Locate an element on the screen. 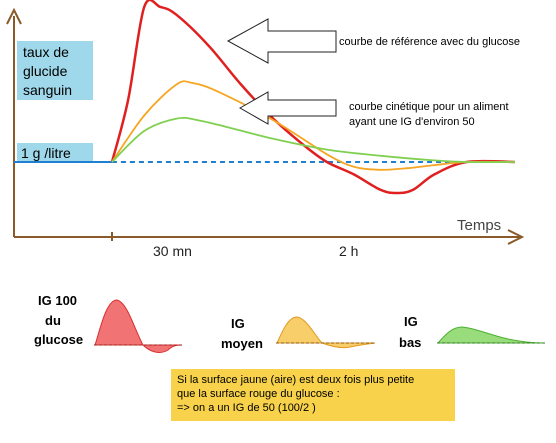 The height and width of the screenshot is (443, 556). baseline-label-box is located at coordinates (55, 153).